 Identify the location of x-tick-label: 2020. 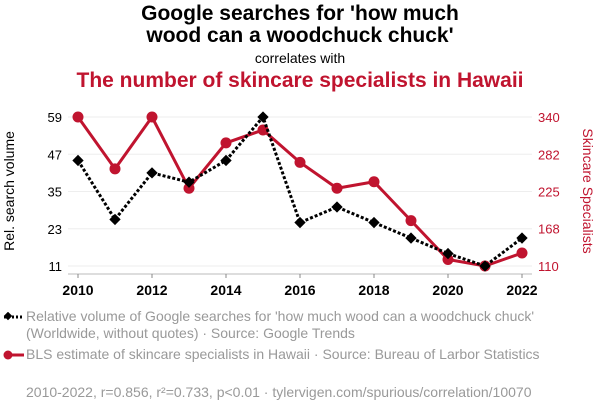
(447, 290).